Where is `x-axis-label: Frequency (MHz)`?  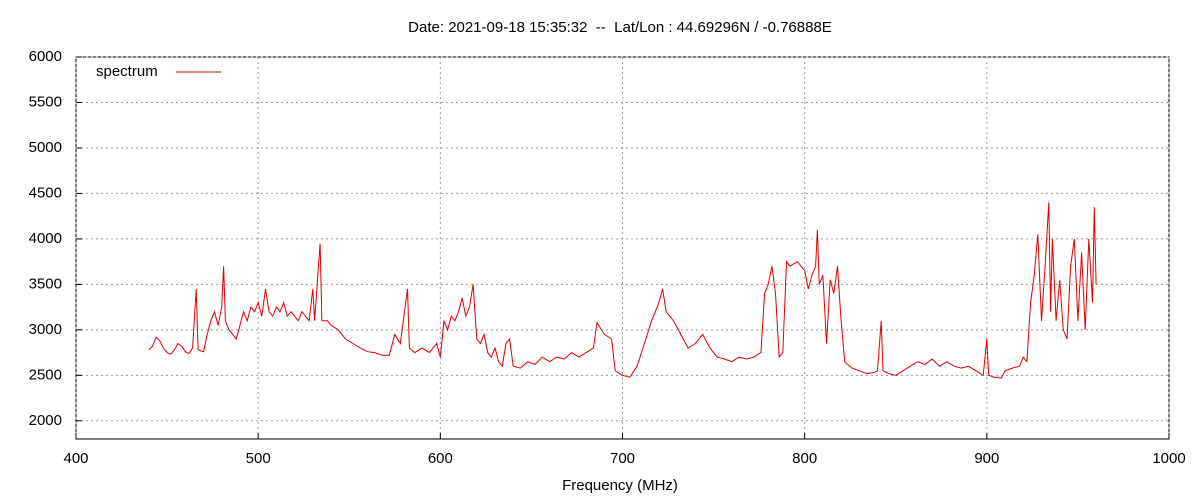 x-axis-label: Frequency (MHz) is located at coordinates (620, 485).